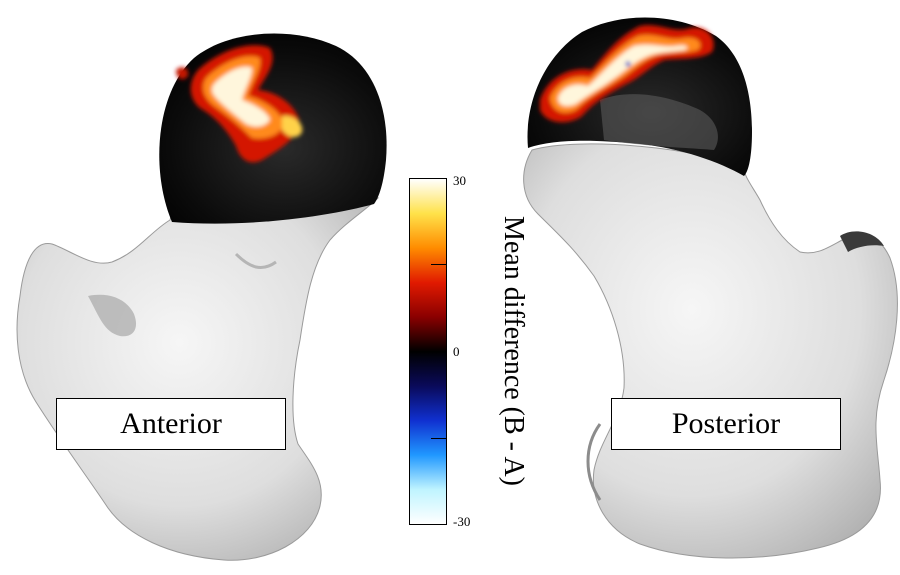  I want to click on anterior-label-box: Anterior, so click(171, 424).